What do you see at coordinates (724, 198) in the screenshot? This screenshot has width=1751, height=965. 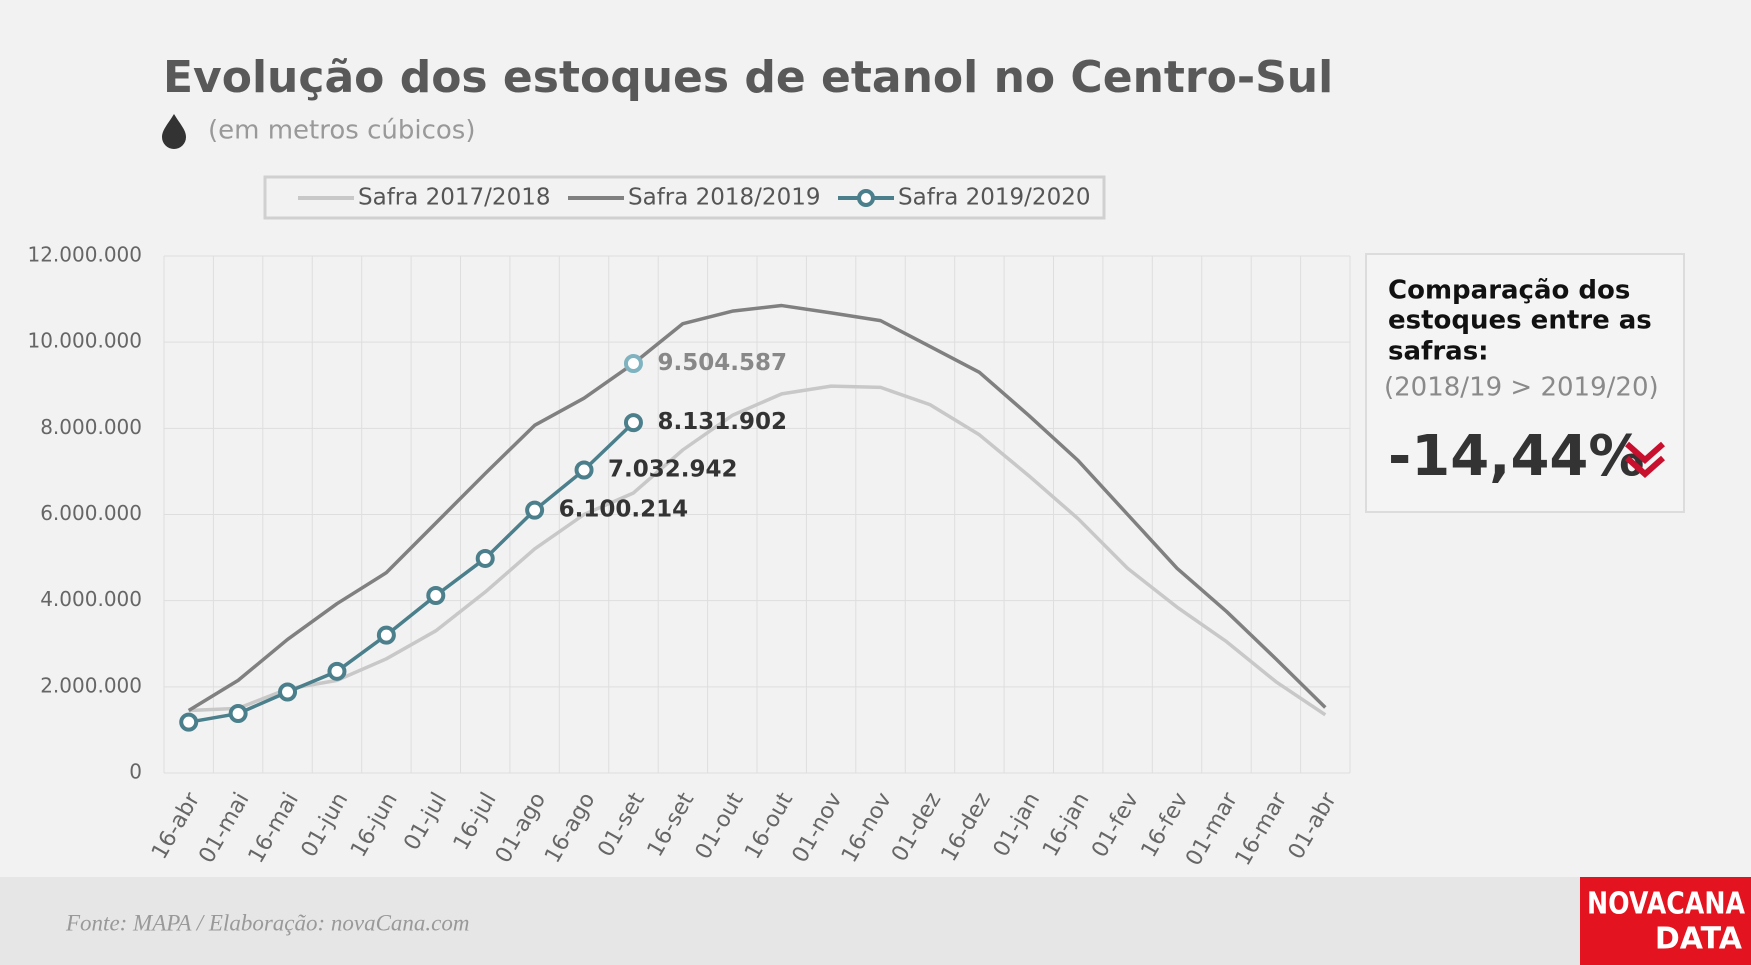 I see `legend-label: Safra 2018/2019` at bounding box center [724, 198].